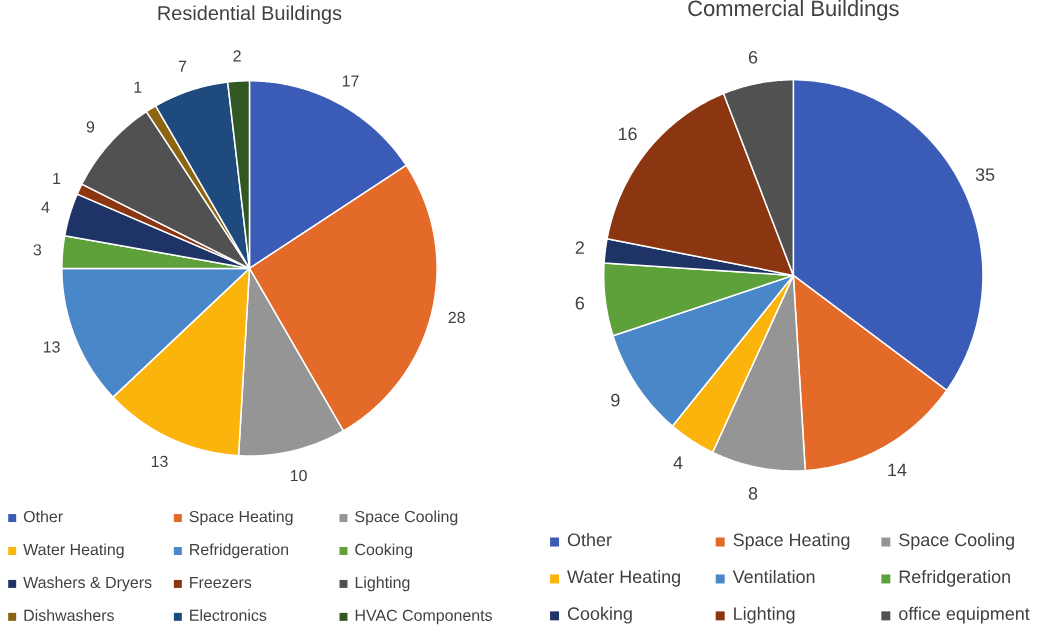  What do you see at coordinates (985, 175) in the screenshot?
I see `data-label: 35` at bounding box center [985, 175].